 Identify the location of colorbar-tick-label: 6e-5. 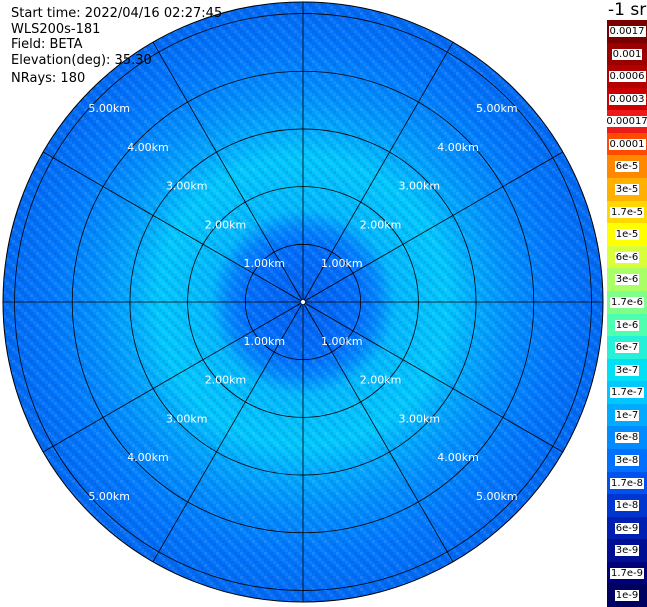
(627, 167).